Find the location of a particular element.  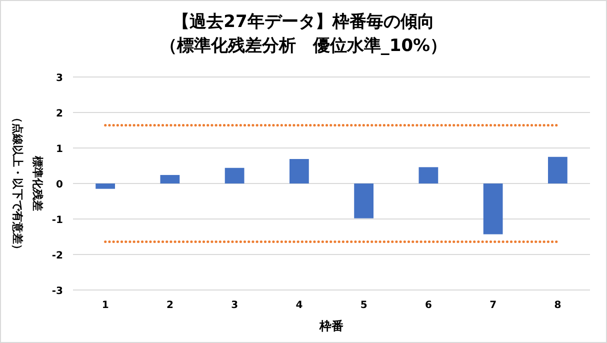

y-tick-label: -1 is located at coordinates (58, 220).